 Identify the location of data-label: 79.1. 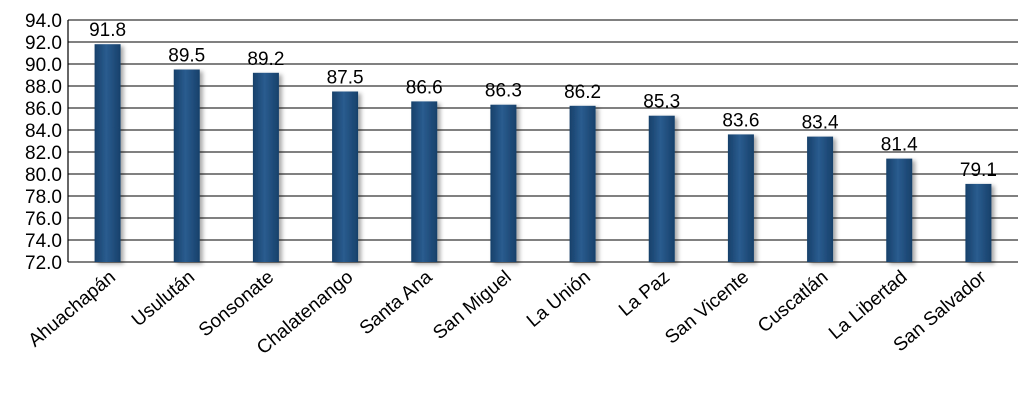
(978, 170).